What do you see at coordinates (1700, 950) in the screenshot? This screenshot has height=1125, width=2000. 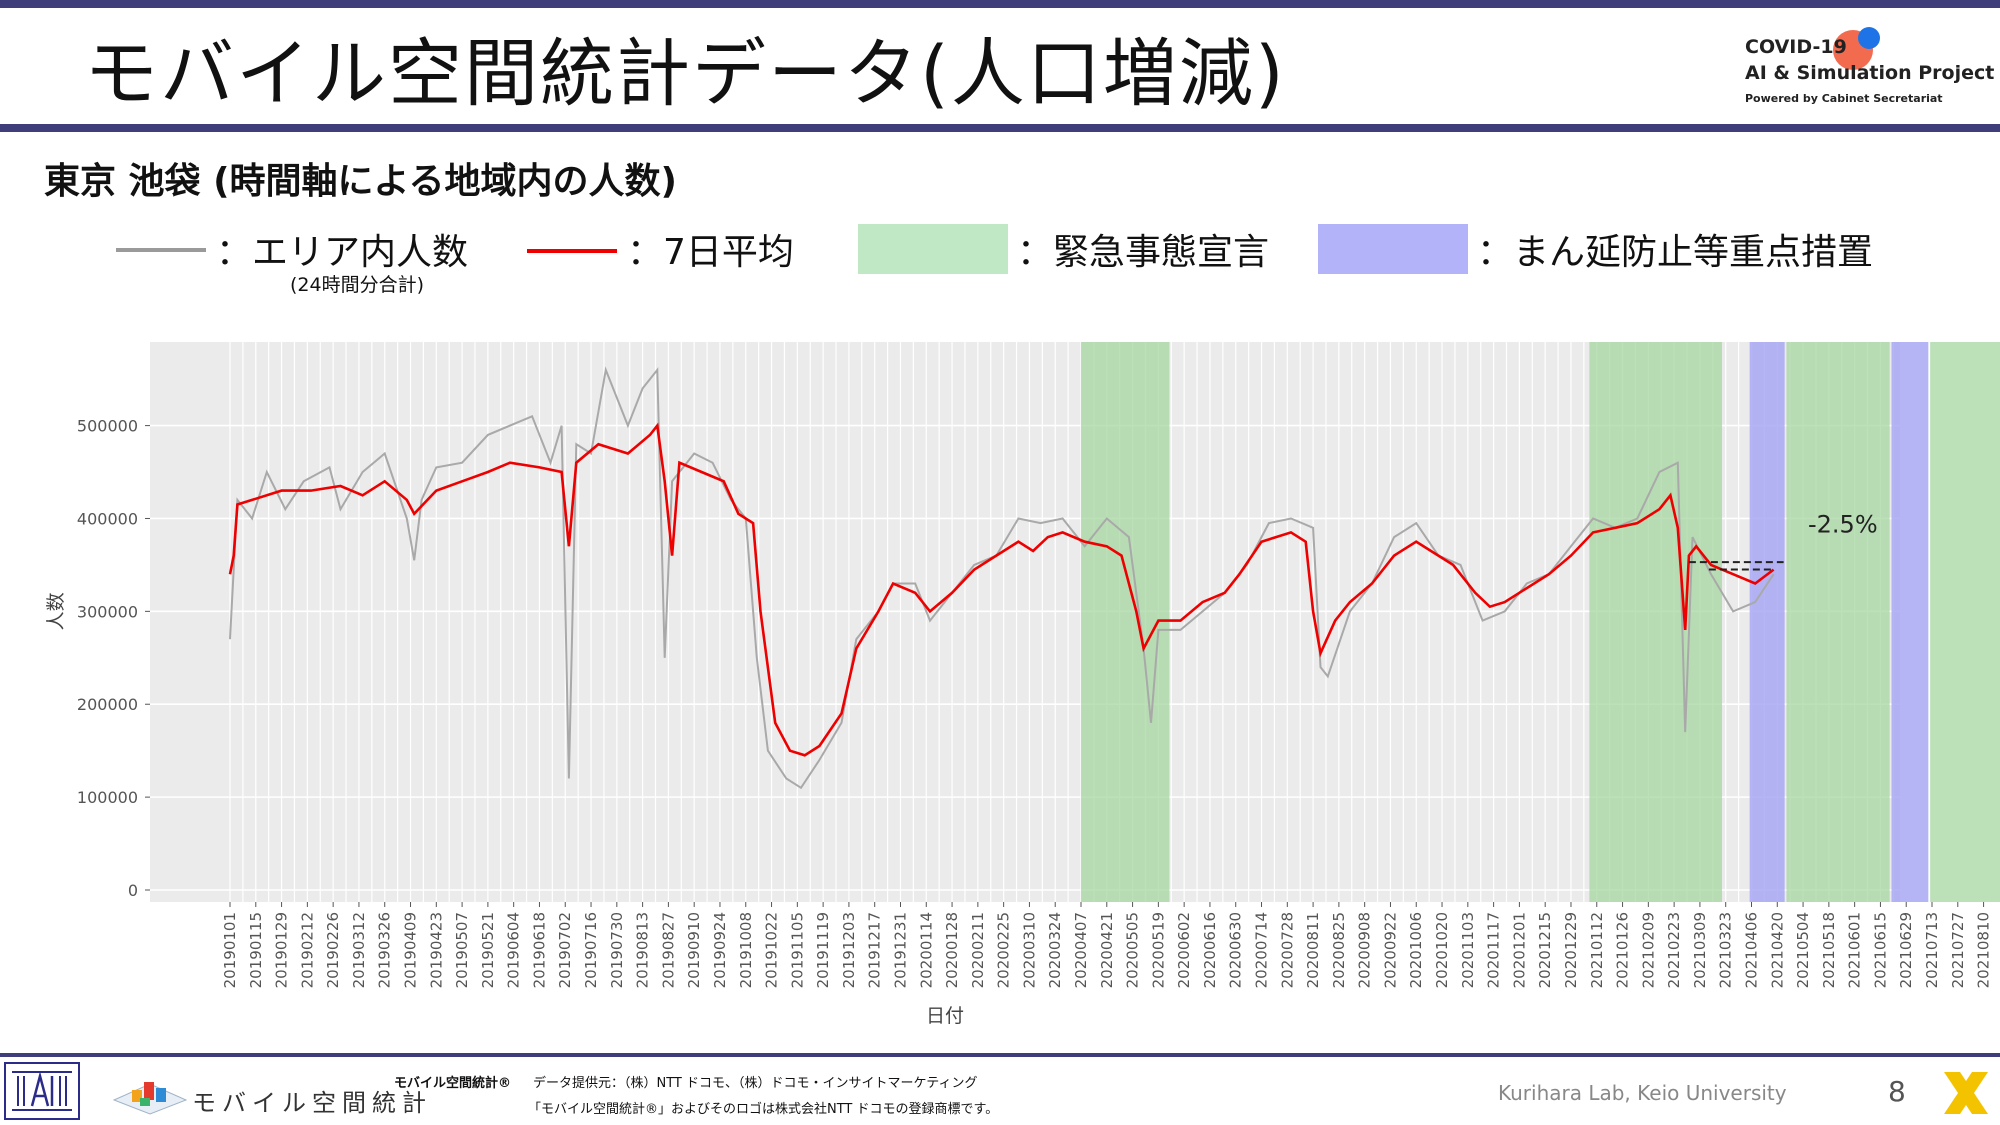 I see `x-tick-label: 20210309` at bounding box center [1700, 950].